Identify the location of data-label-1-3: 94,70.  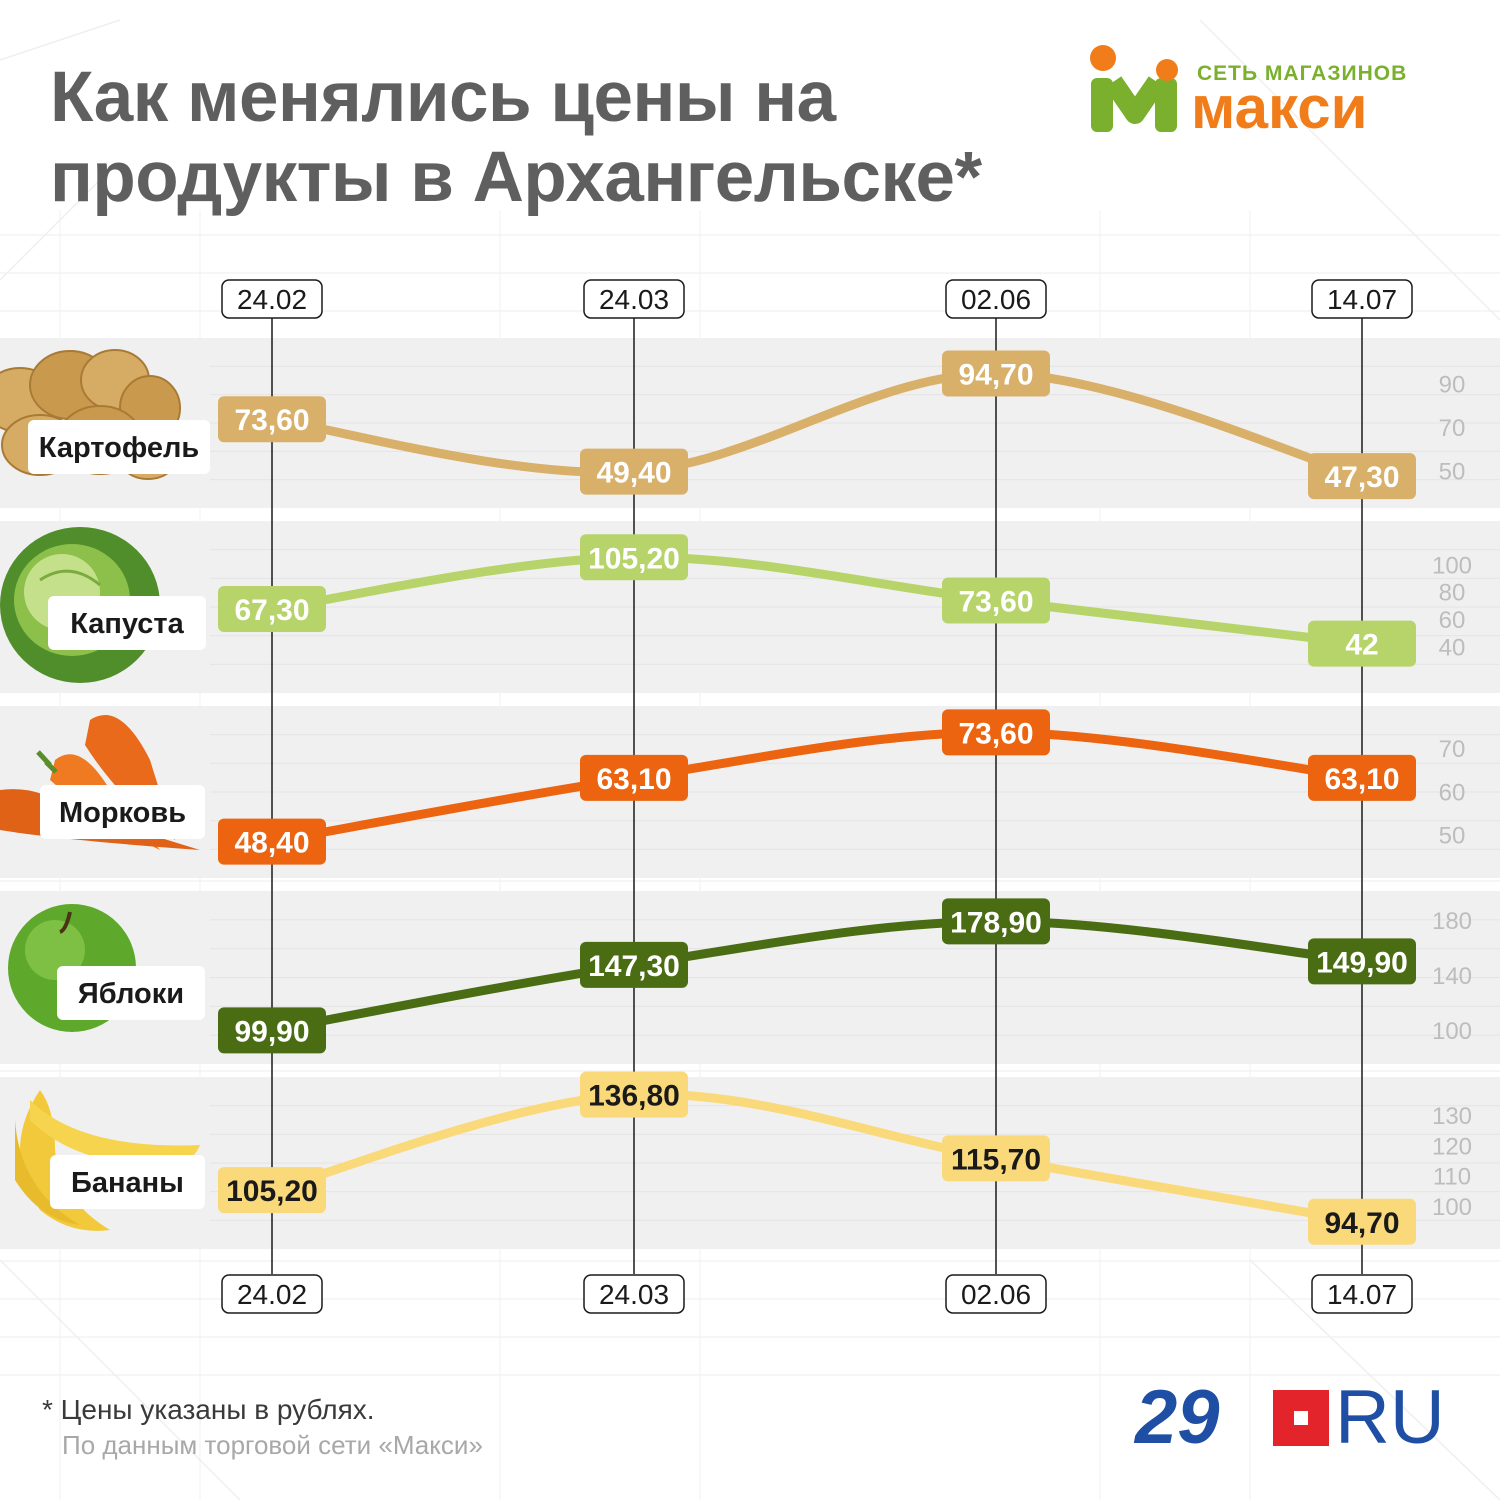
(995, 374).